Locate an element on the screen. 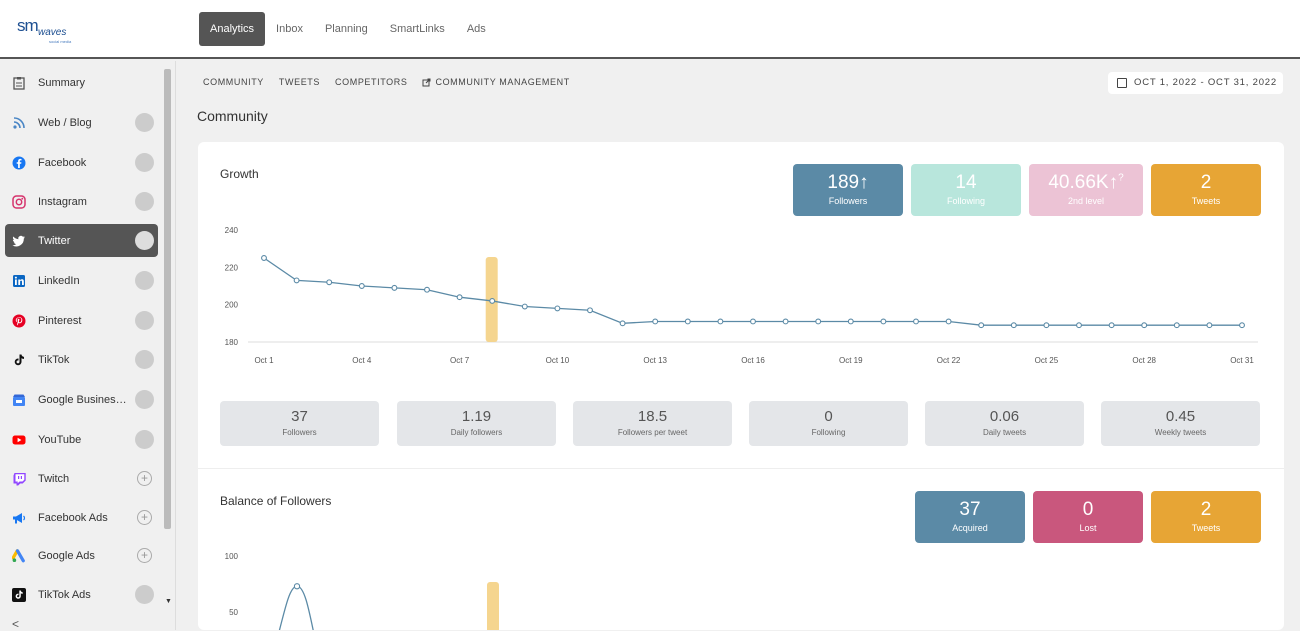 The image size is (1300, 631). kpi-2nd-level: 40.66K↑? 2nd level is located at coordinates (1086, 190).